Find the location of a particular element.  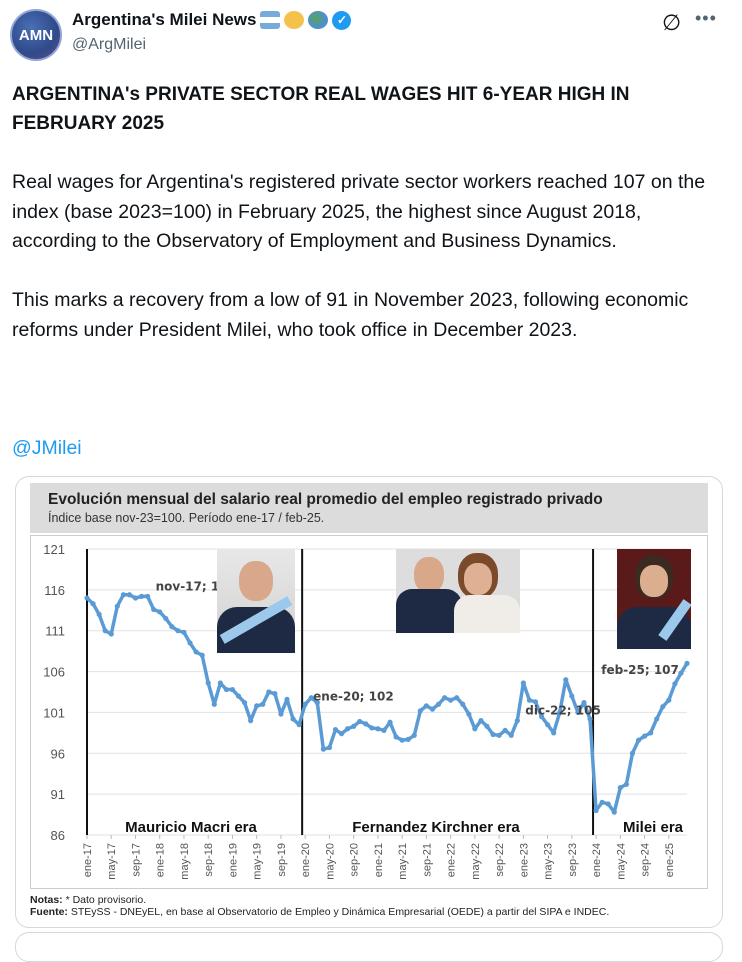

x-tick-label: may-19 is located at coordinates (258, 861).